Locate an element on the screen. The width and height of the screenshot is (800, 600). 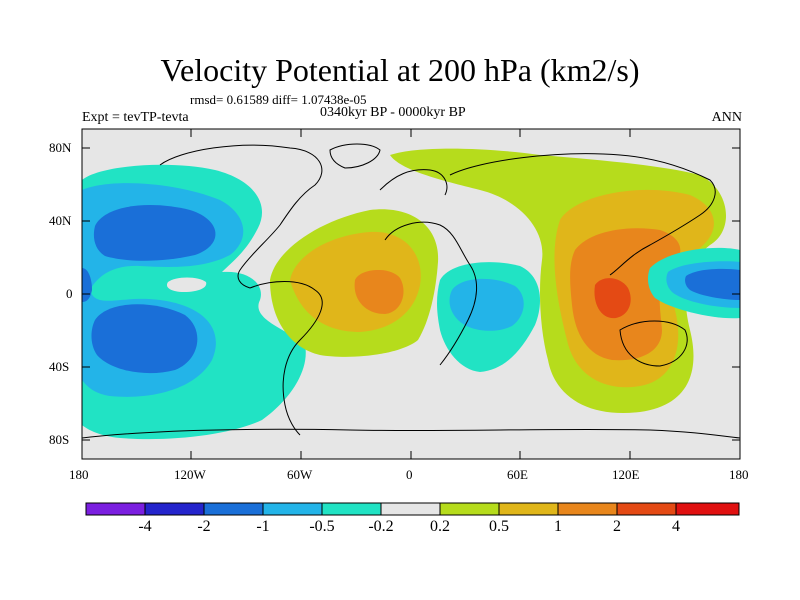
plot-title: Velocity Potential at 200 hPa (km2/s) is located at coordinates (400, 70).